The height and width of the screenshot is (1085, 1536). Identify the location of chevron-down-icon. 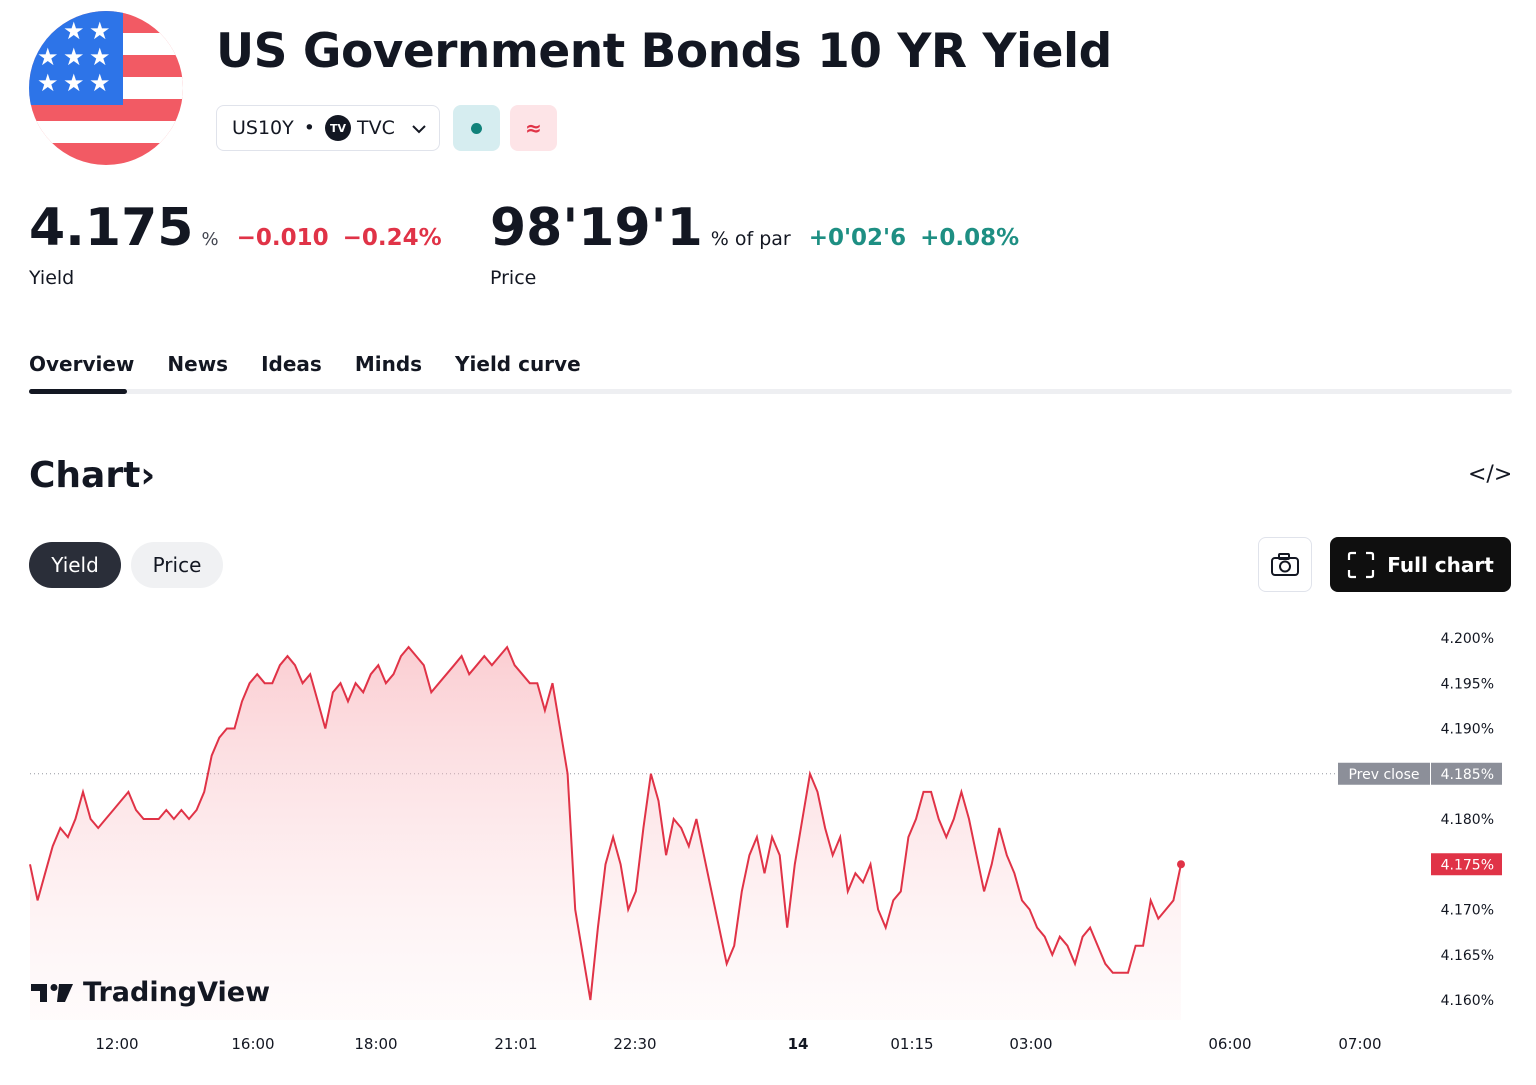
(419, 128).